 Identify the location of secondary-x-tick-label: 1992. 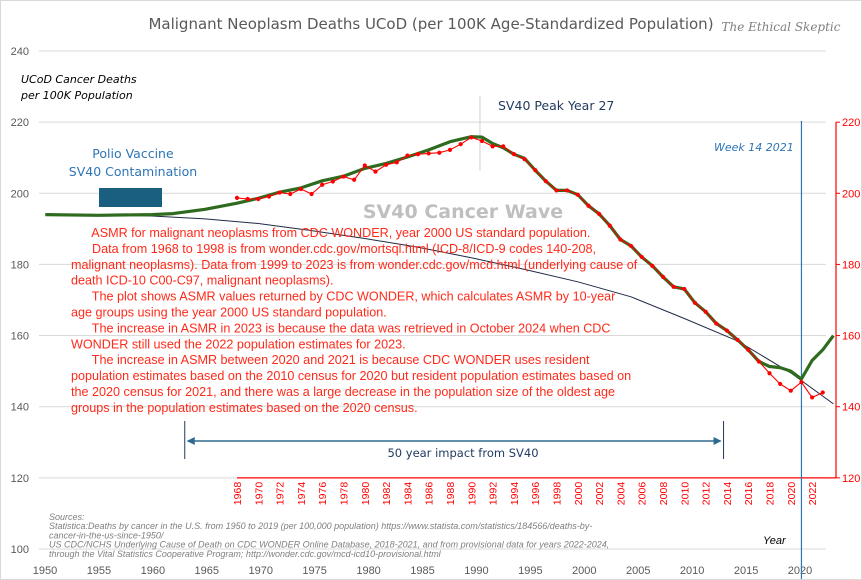
(494, 494).